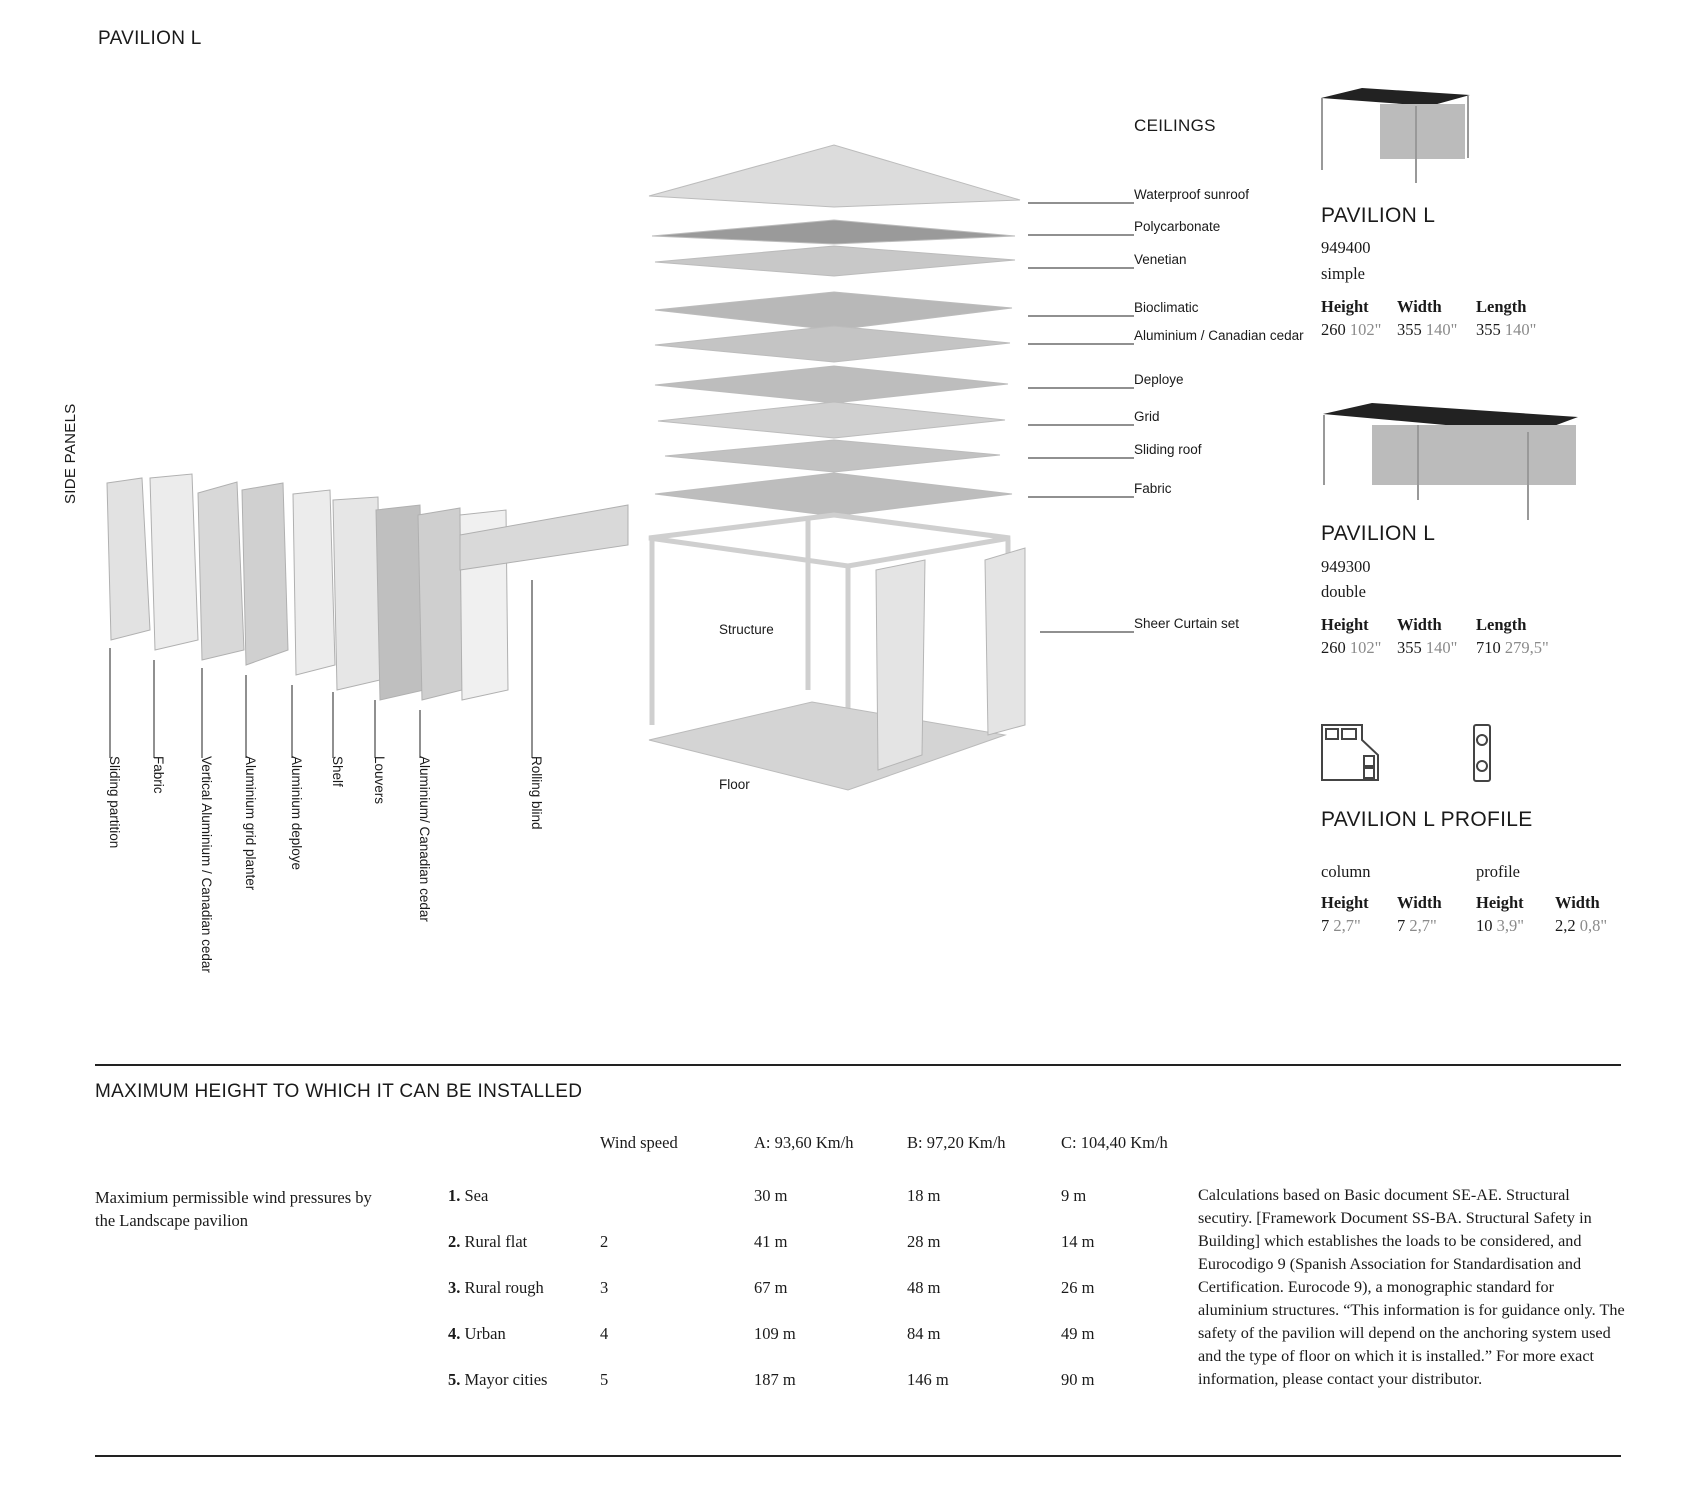  Describe the element at coordinates (496, 1241) in the screenshot. I see `zone-name: Rural flat` at that location.